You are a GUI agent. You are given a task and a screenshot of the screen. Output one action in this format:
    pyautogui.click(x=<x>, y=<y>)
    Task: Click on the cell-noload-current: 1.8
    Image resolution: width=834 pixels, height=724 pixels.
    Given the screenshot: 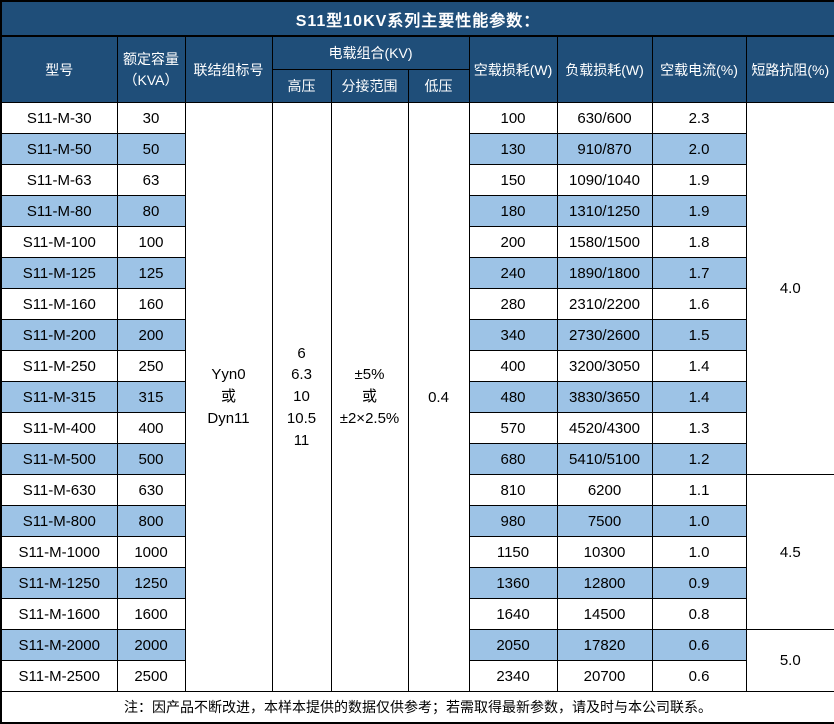 What is the action you would take?
    pyautogui.click(x=699, y=242)
    